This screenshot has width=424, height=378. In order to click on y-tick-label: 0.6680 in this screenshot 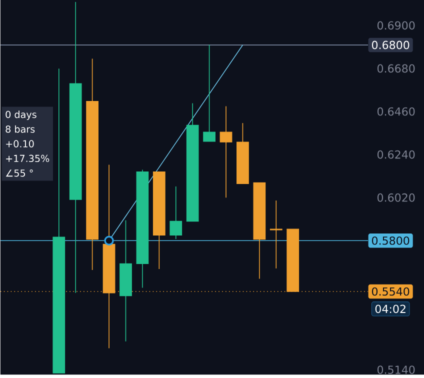, I will do `click(396, 68)`.